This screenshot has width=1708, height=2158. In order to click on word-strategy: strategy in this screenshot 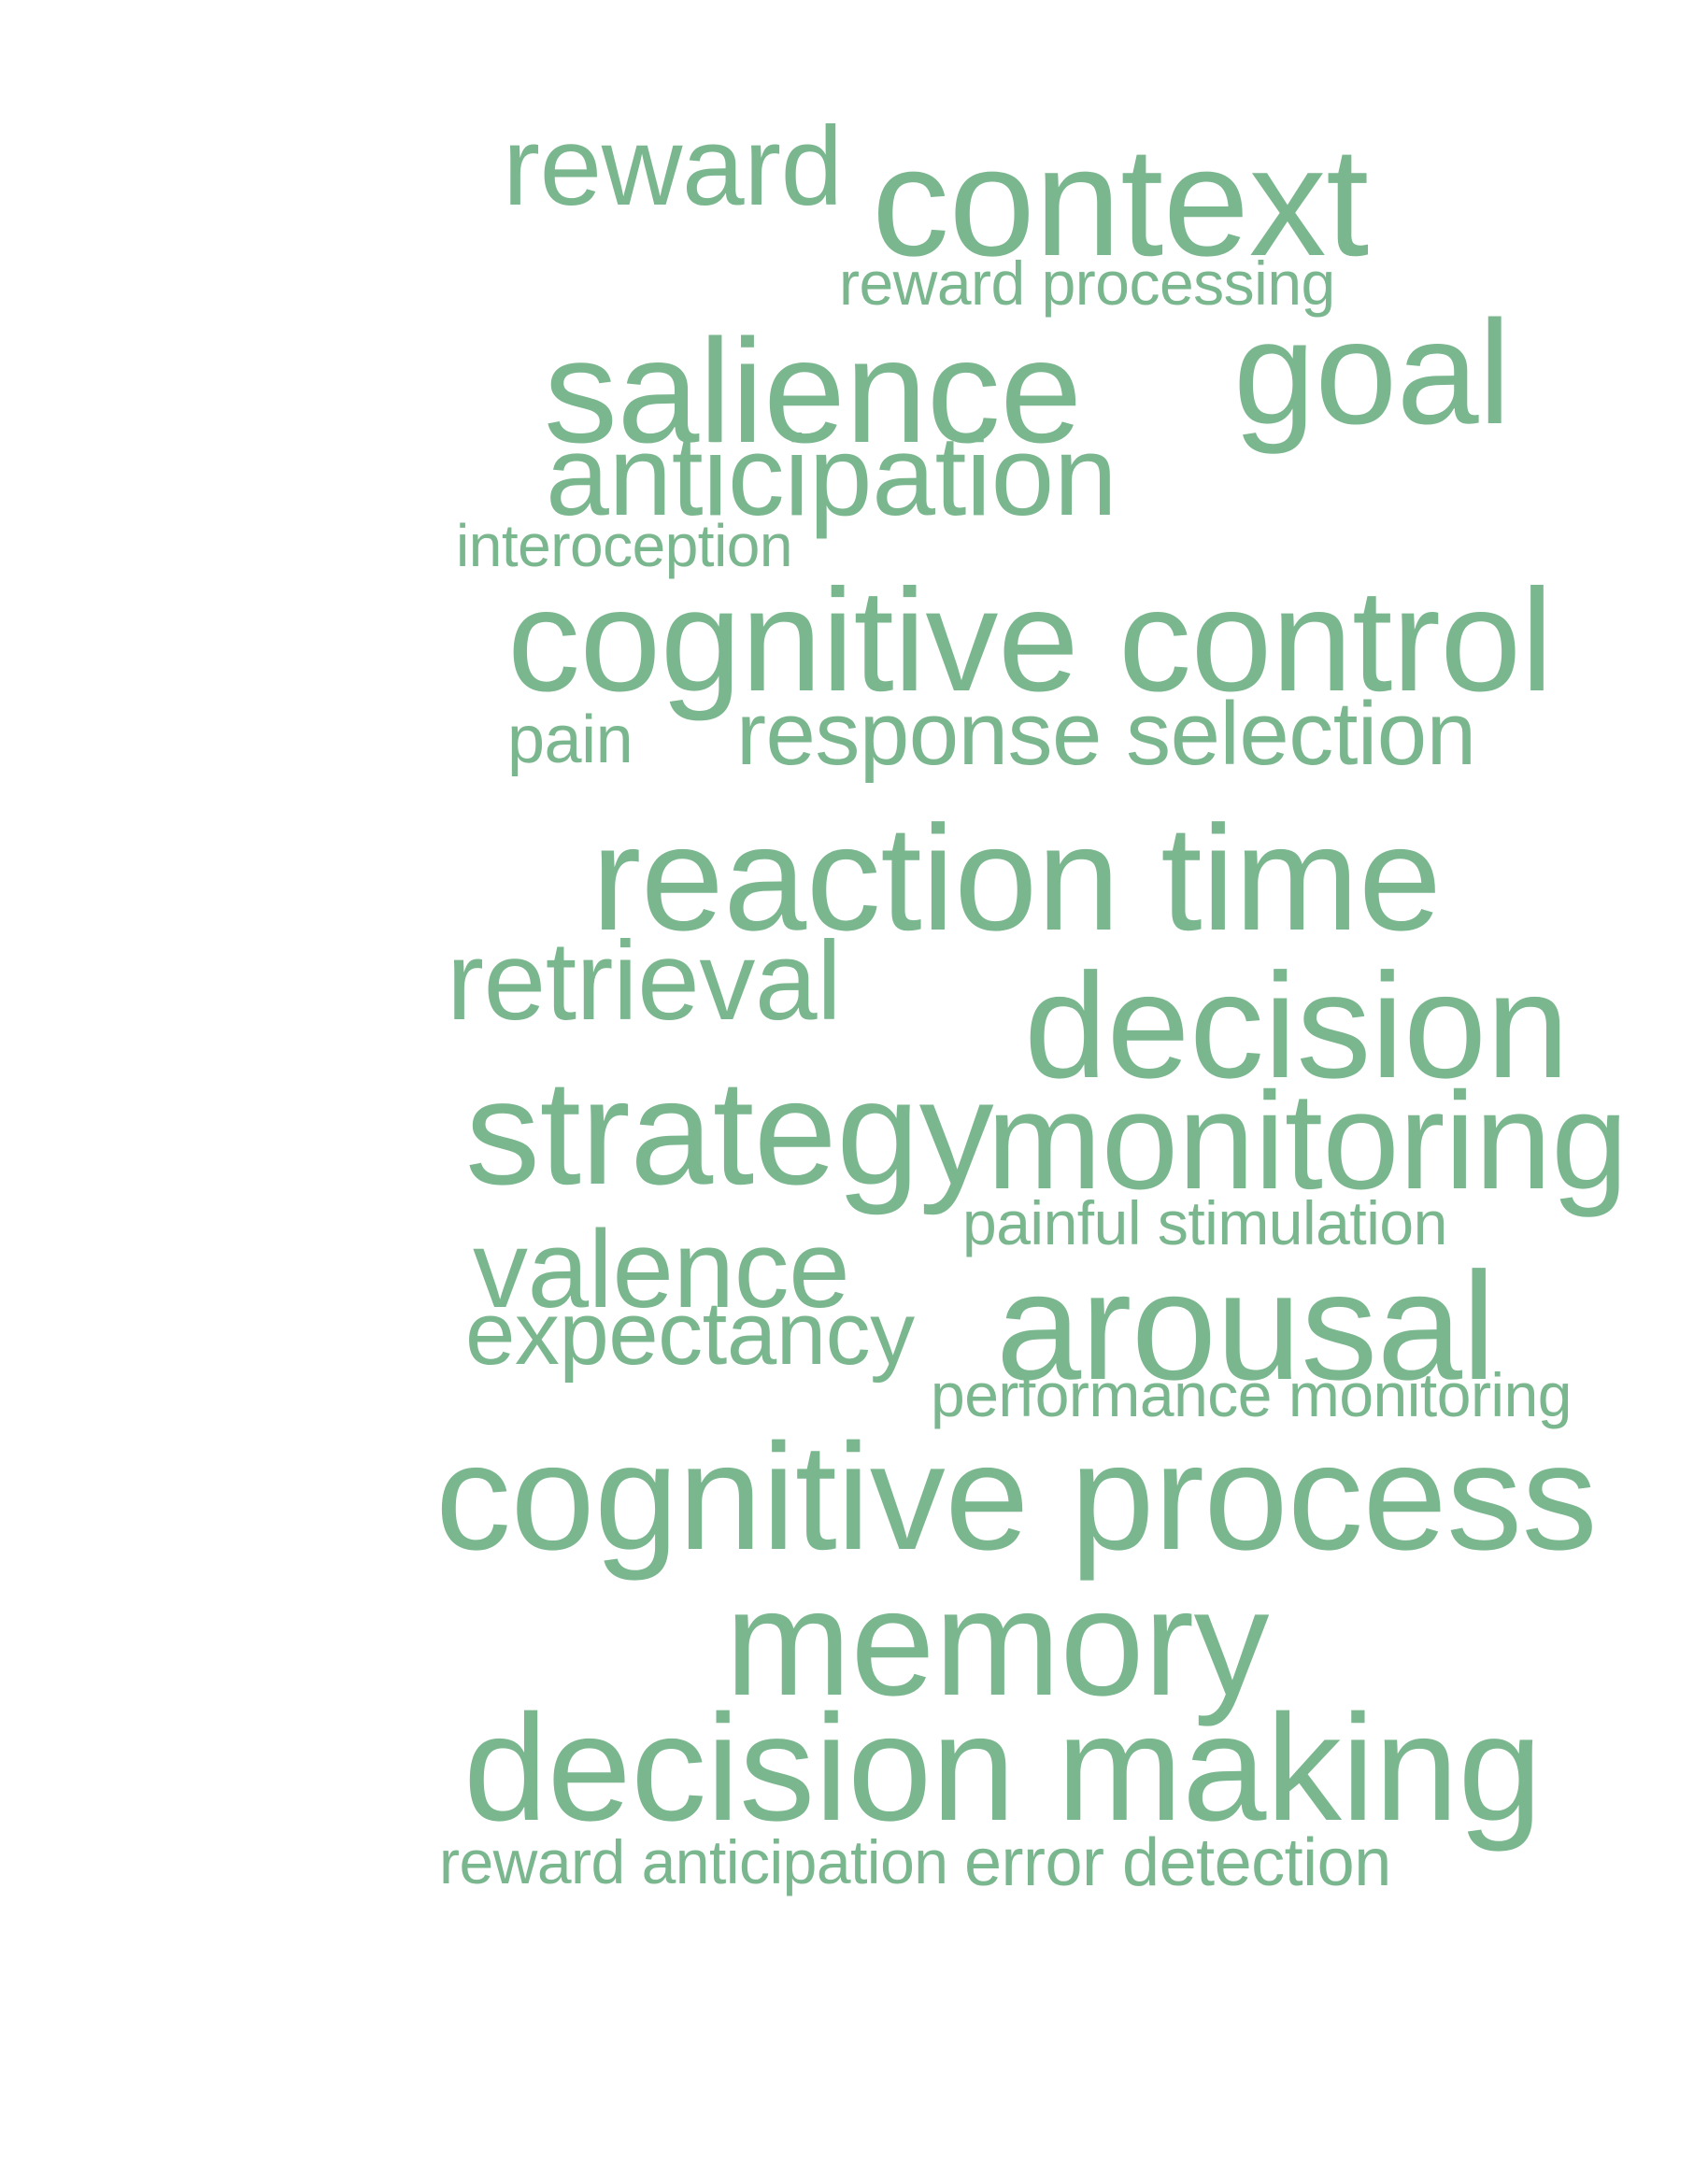, I will do `click(730, 1131)`.